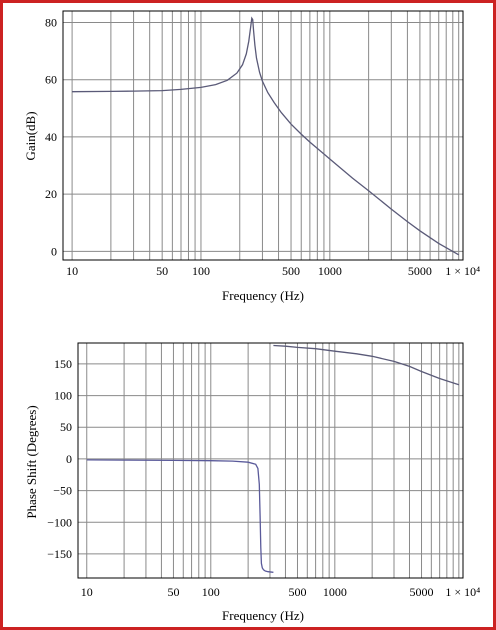 The image size is (496, 630). I want to click on gain-x-axis-label: Frequency (Hz), so click(263, 295).